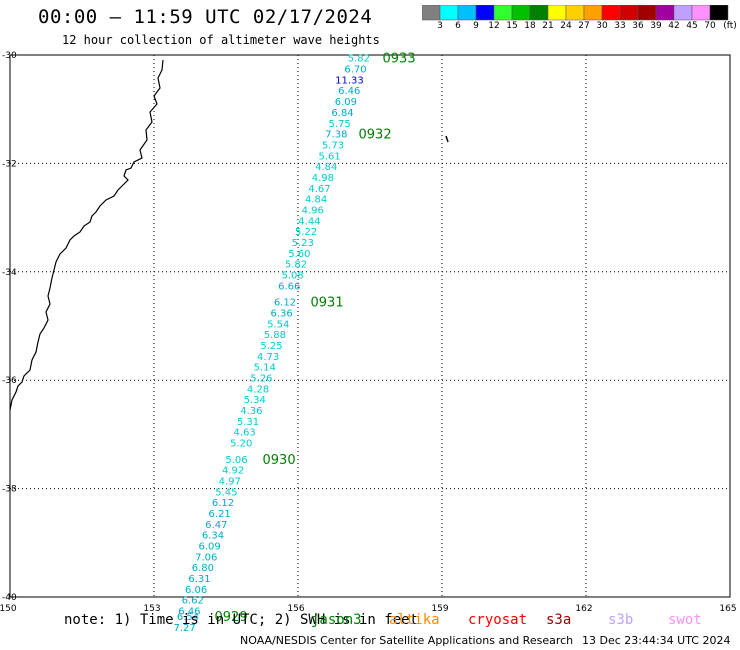  I want to click on color-scale-labels: 3 6 9 12 15 18 21 24 27 30 33 36 39 42 45 70 (ft), so click(580, 28).